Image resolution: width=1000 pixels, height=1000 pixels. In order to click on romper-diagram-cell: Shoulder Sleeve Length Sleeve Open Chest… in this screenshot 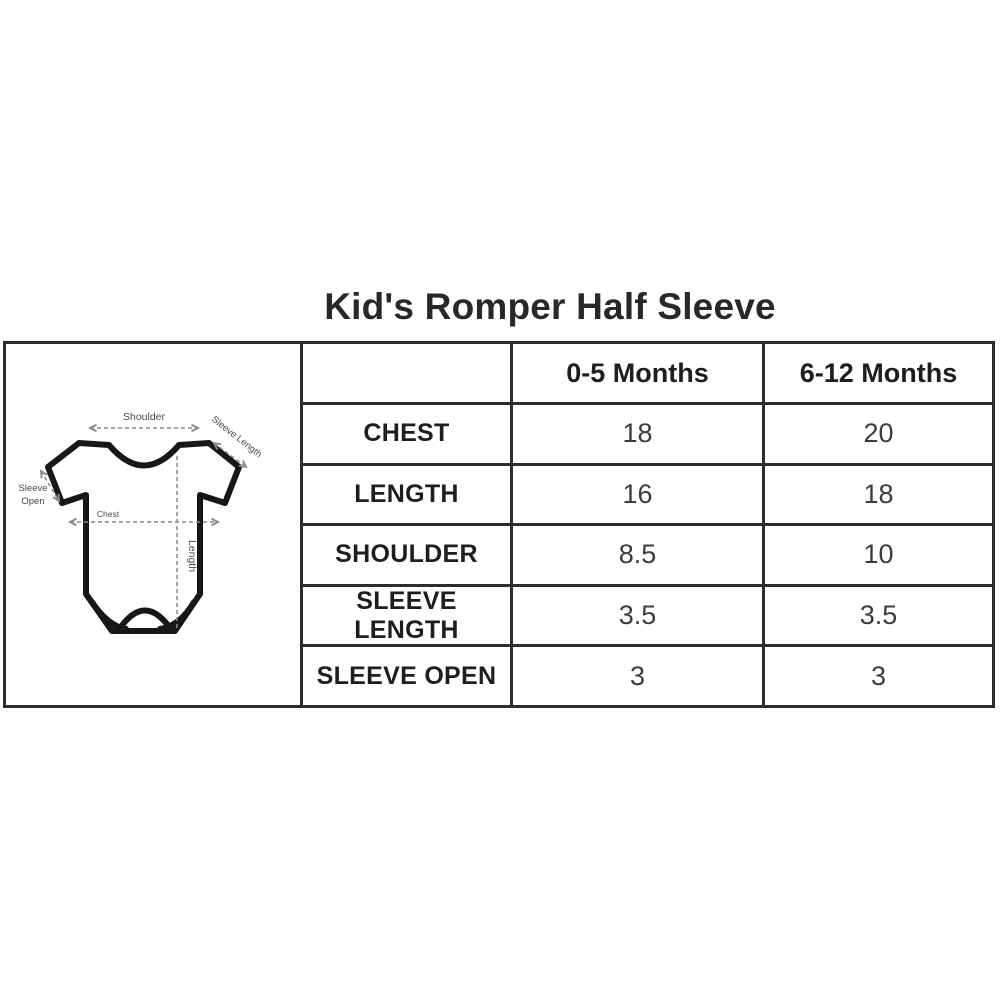, I will do `click(153, 524)`.